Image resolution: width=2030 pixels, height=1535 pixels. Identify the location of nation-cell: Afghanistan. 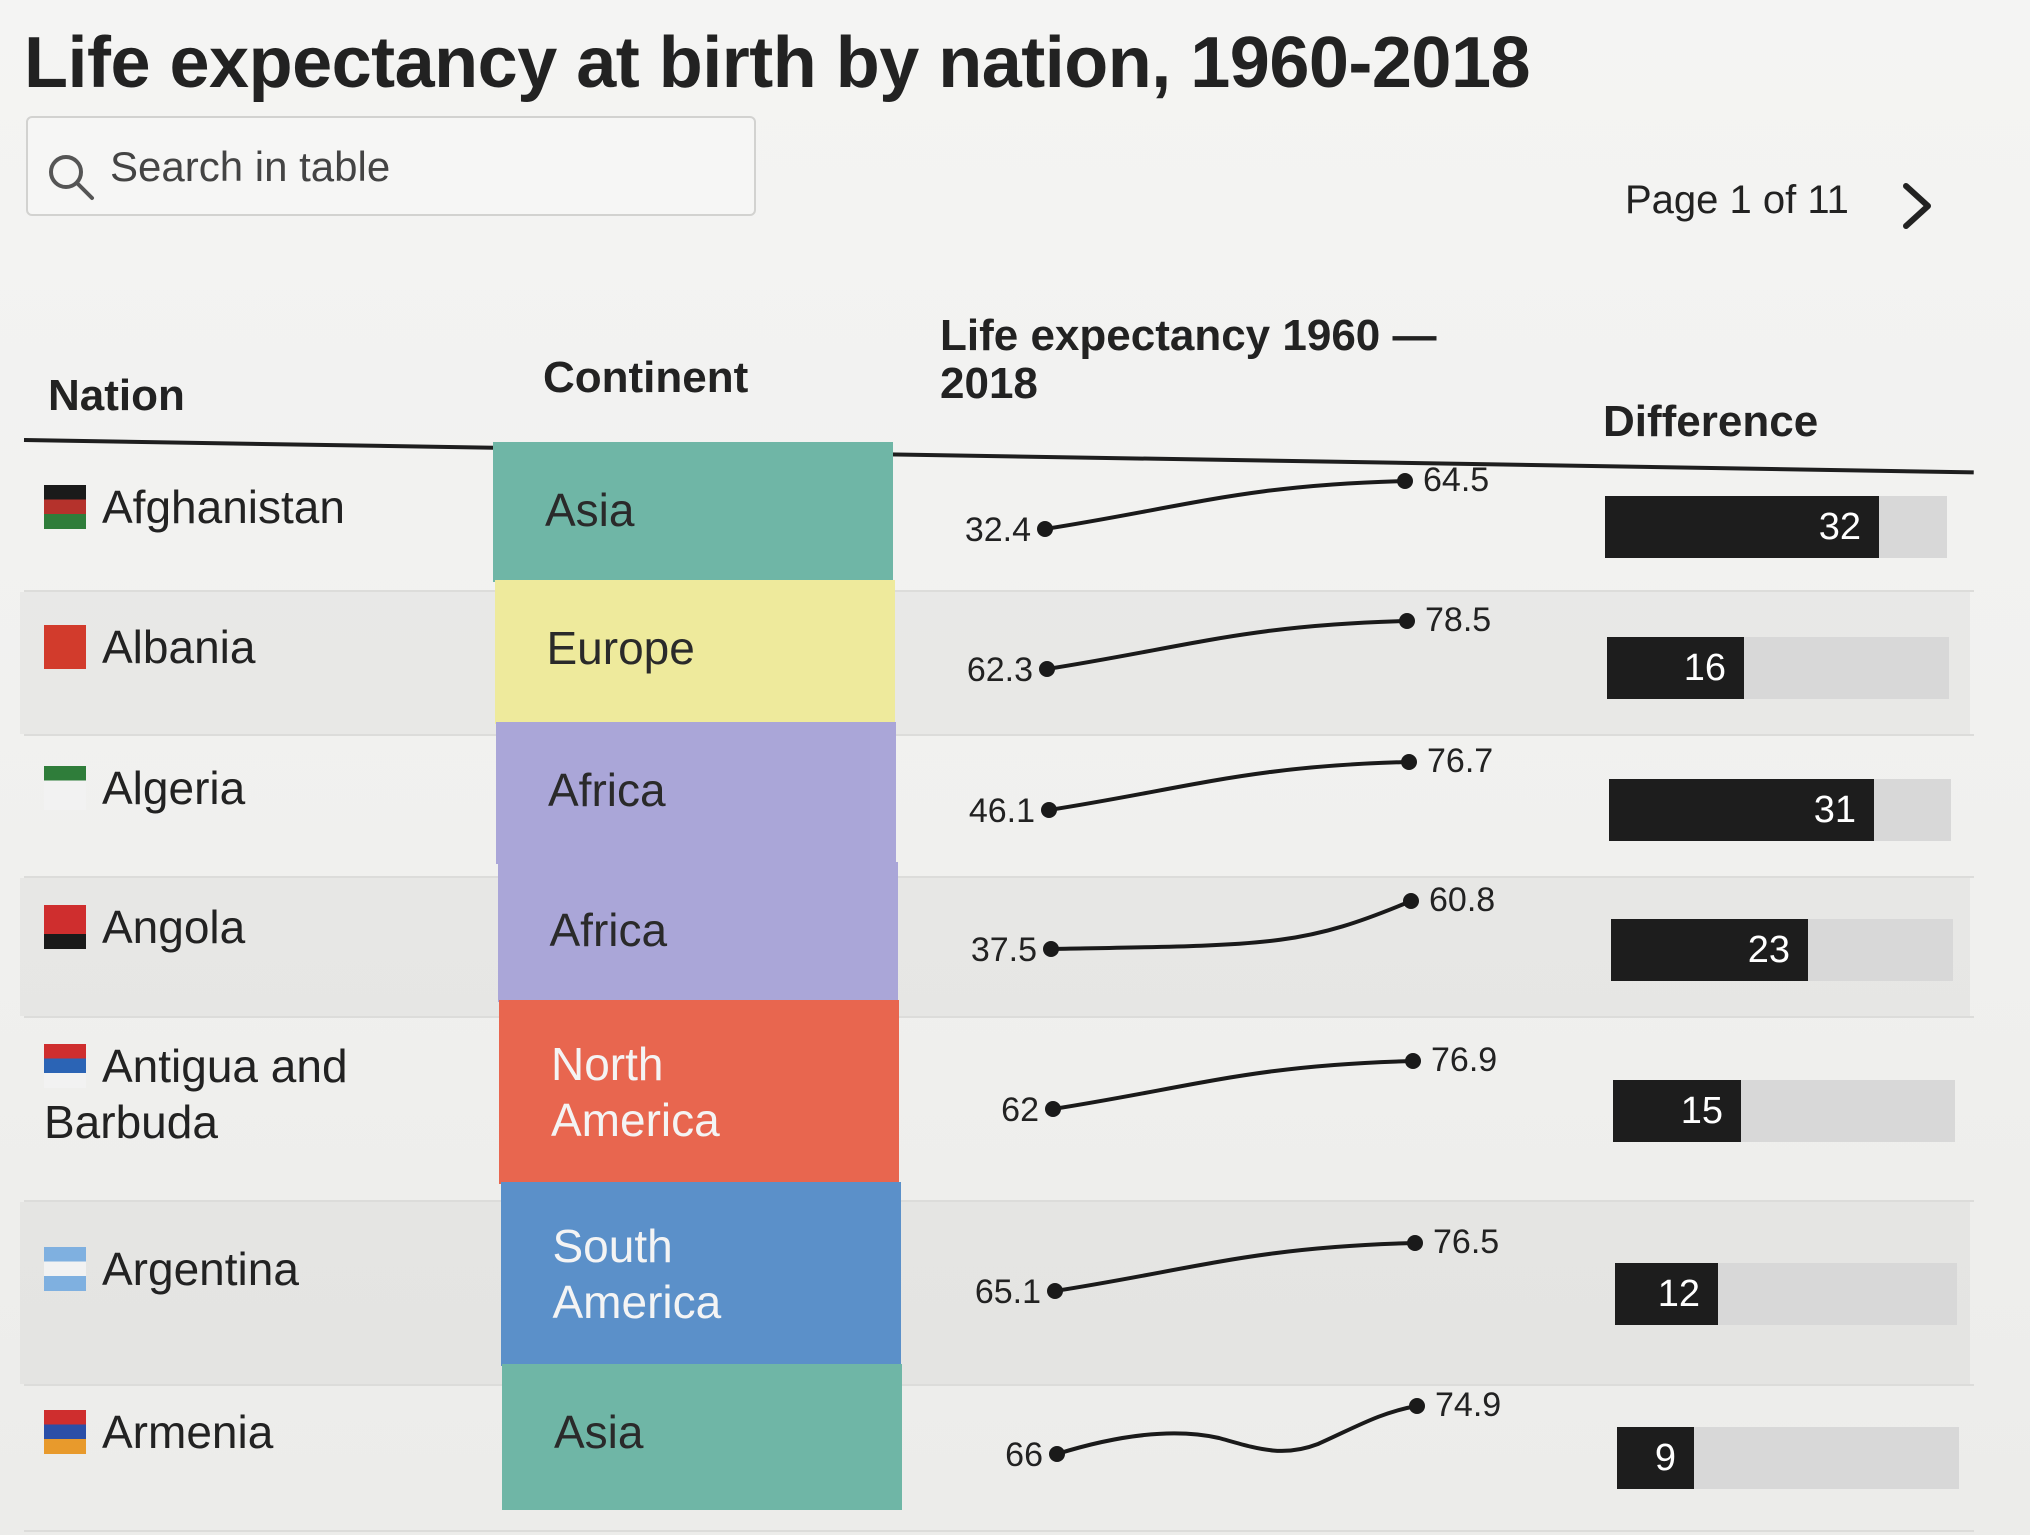
(254, 507).